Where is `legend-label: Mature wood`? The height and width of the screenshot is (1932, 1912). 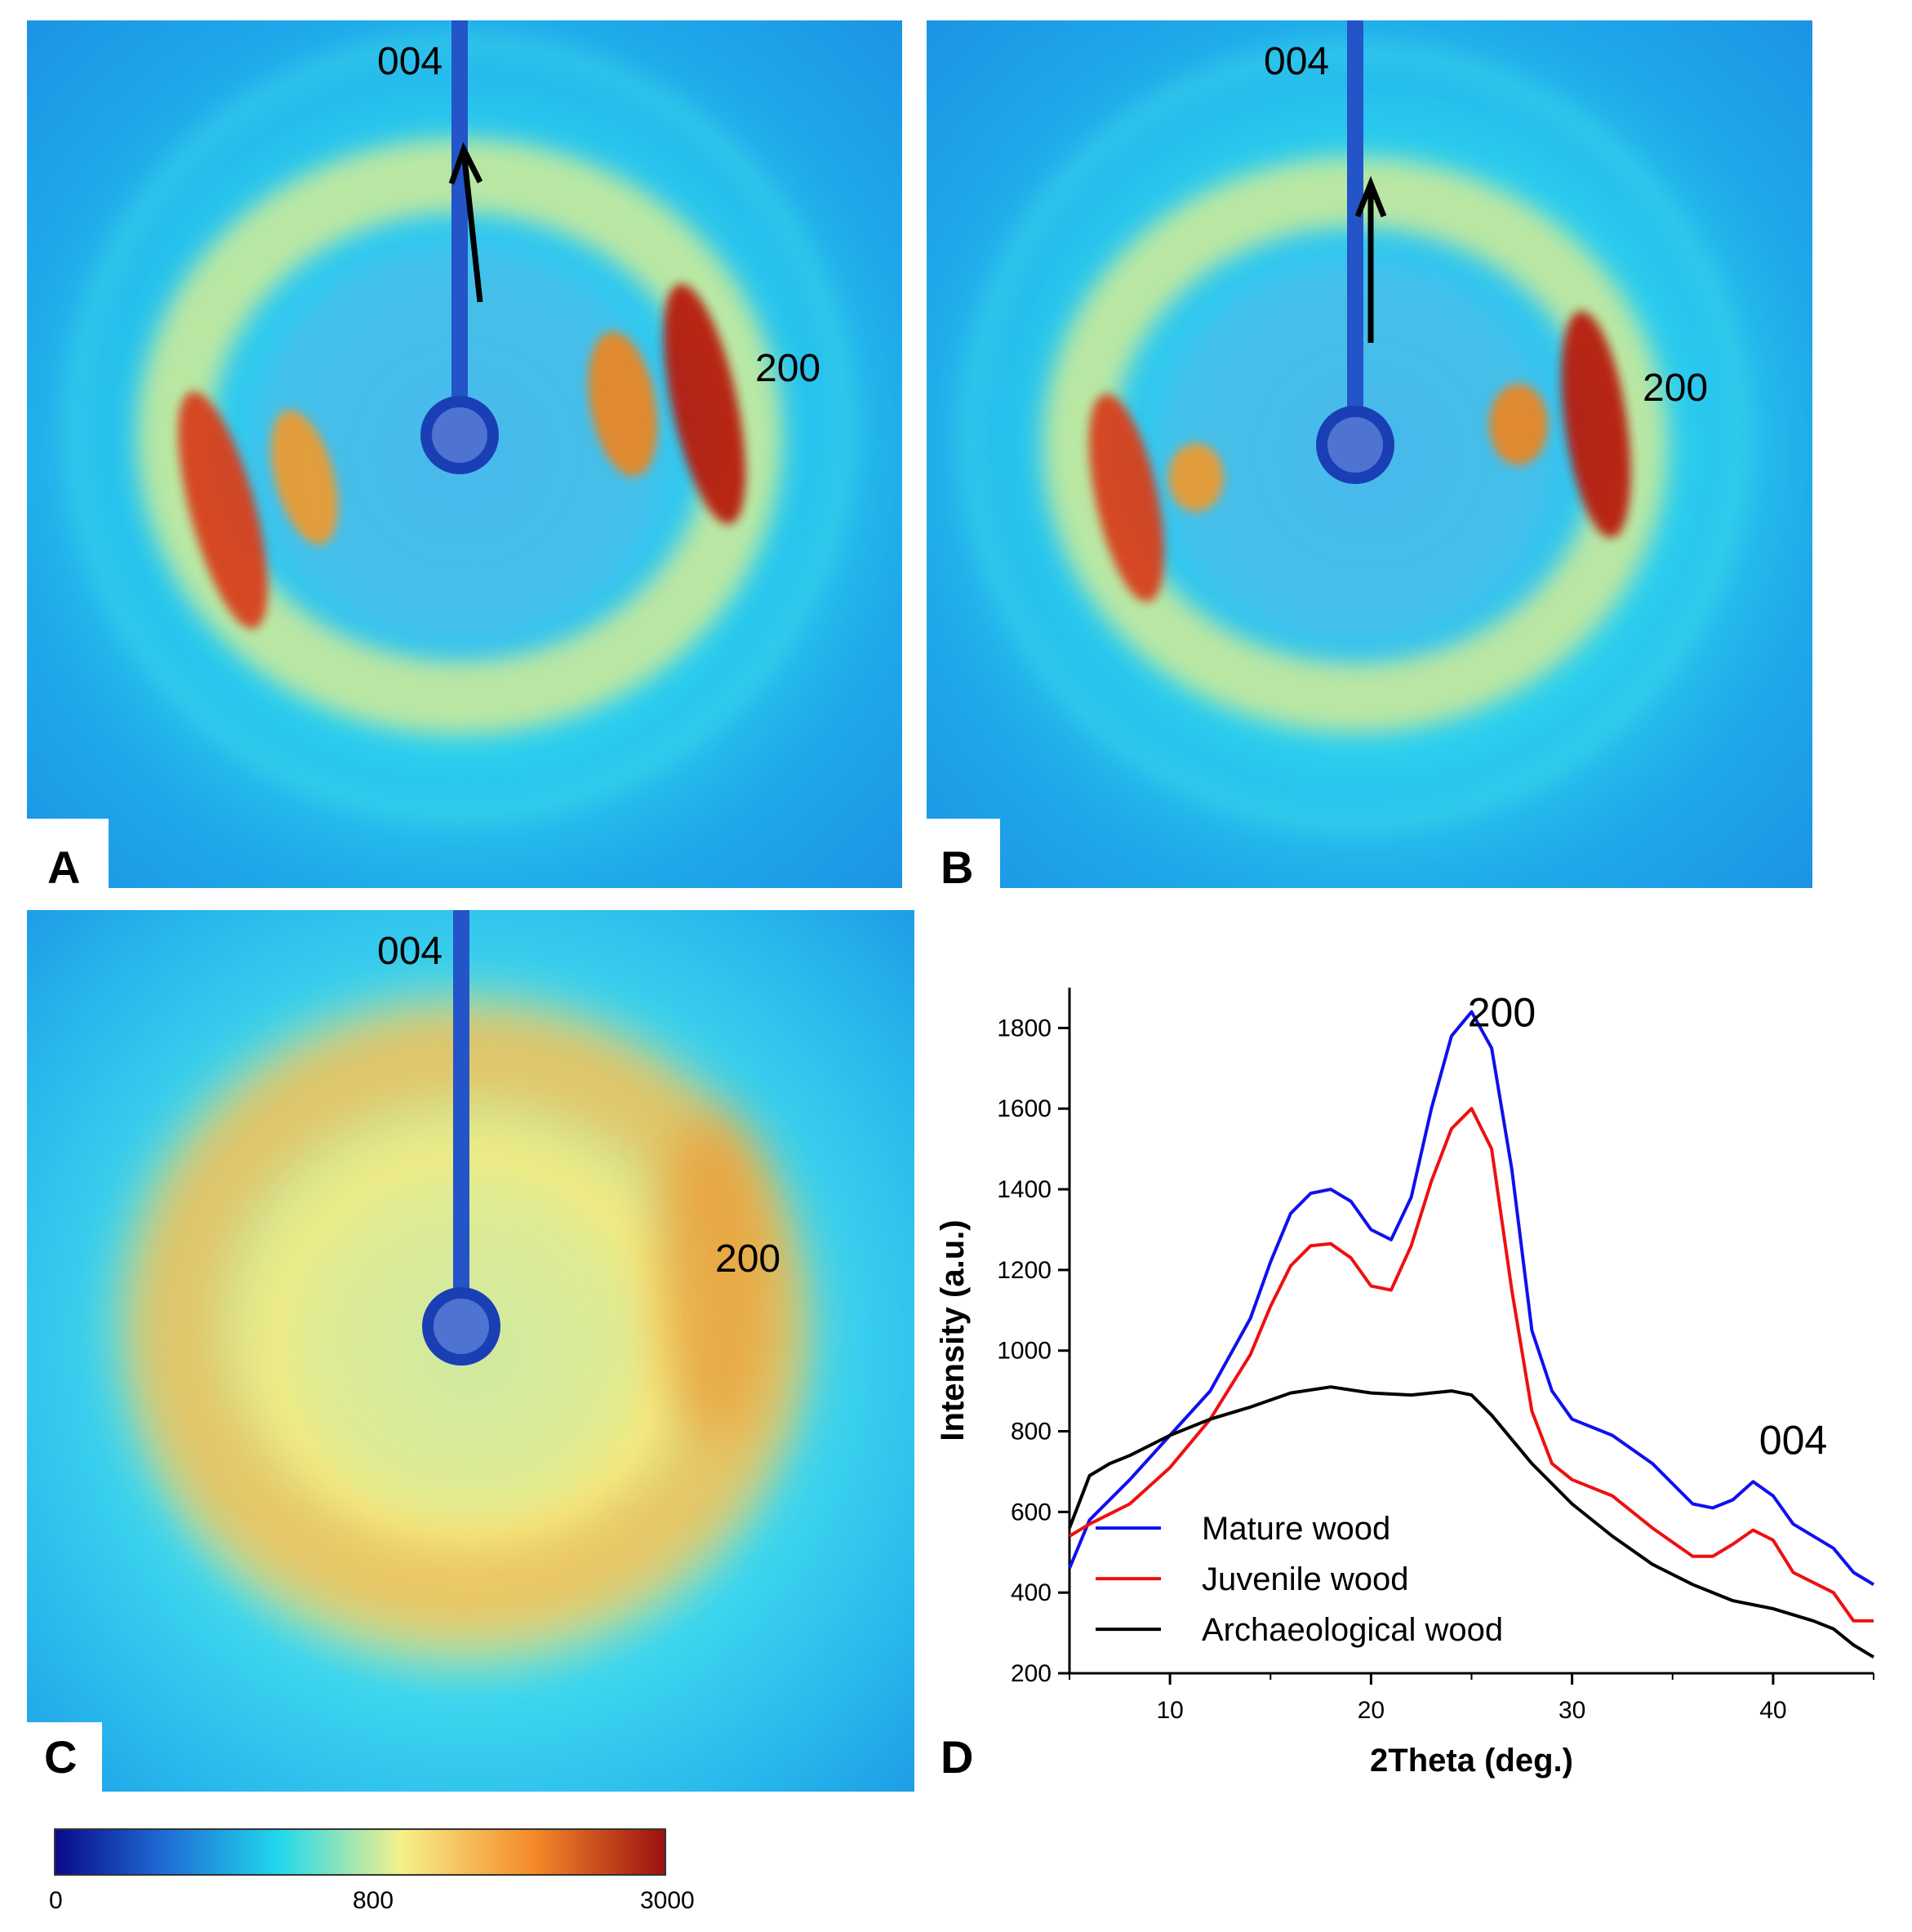 legend-label: Mature wood is located at coordinates (1296, 1529).